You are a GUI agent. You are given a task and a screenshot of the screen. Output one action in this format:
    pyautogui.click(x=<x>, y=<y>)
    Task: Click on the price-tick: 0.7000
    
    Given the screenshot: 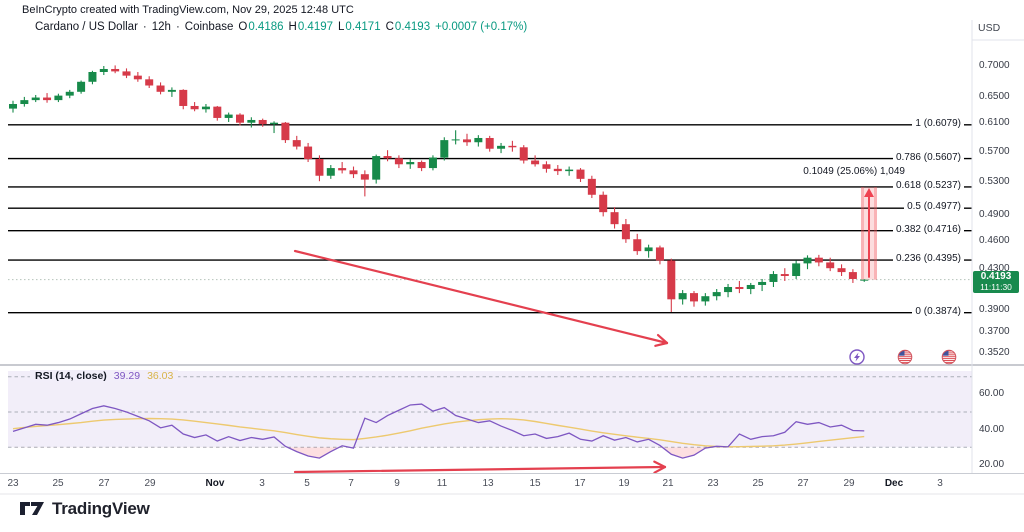 What is the action you would take?
    pyautogui.click(x=994, y=65)
    